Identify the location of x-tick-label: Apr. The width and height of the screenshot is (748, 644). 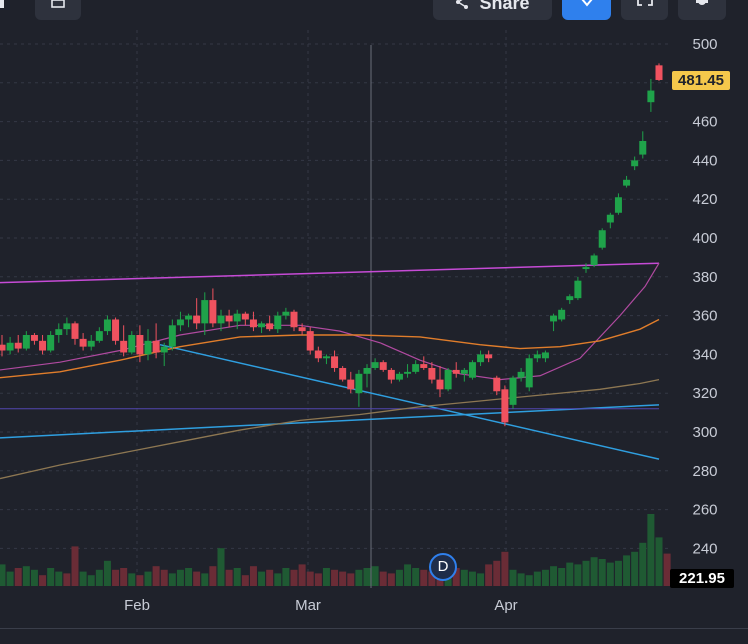
(505, 605).